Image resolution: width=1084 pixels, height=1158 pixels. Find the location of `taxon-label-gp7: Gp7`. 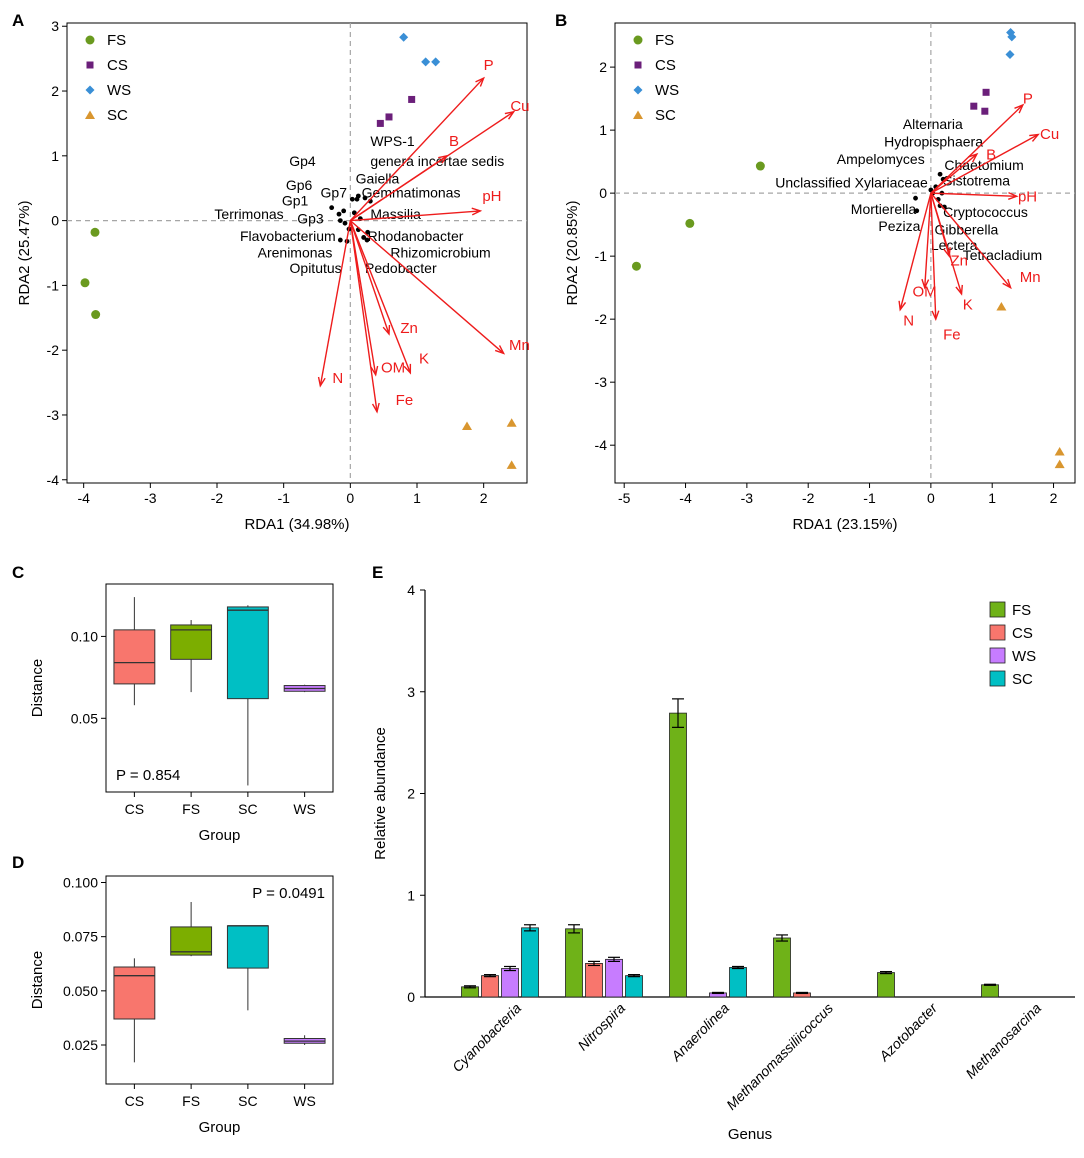

taxon-label-gp7: Gp7 is located at coordinates (334, 193).